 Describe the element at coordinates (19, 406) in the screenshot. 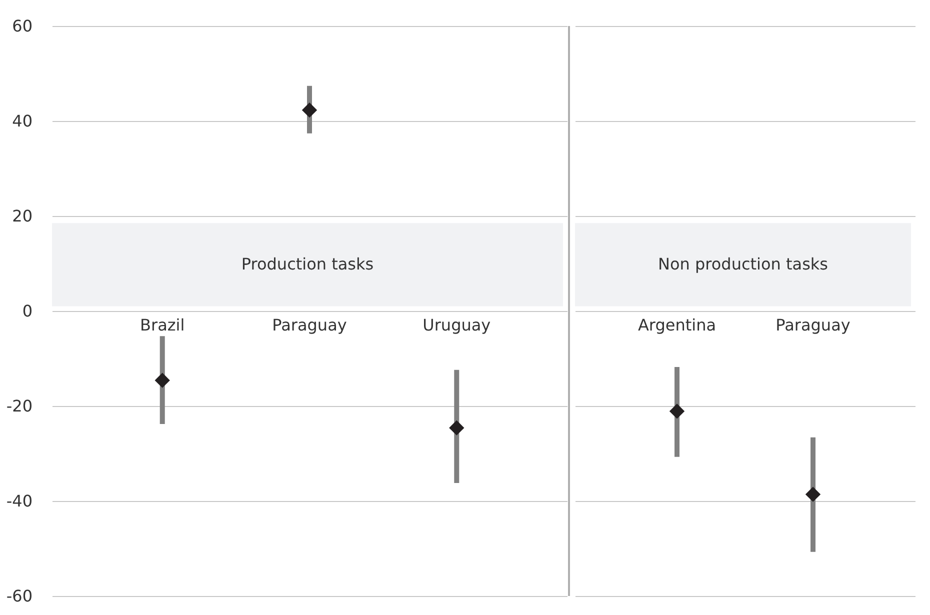

I see `y-tick-label: -20` at that location.